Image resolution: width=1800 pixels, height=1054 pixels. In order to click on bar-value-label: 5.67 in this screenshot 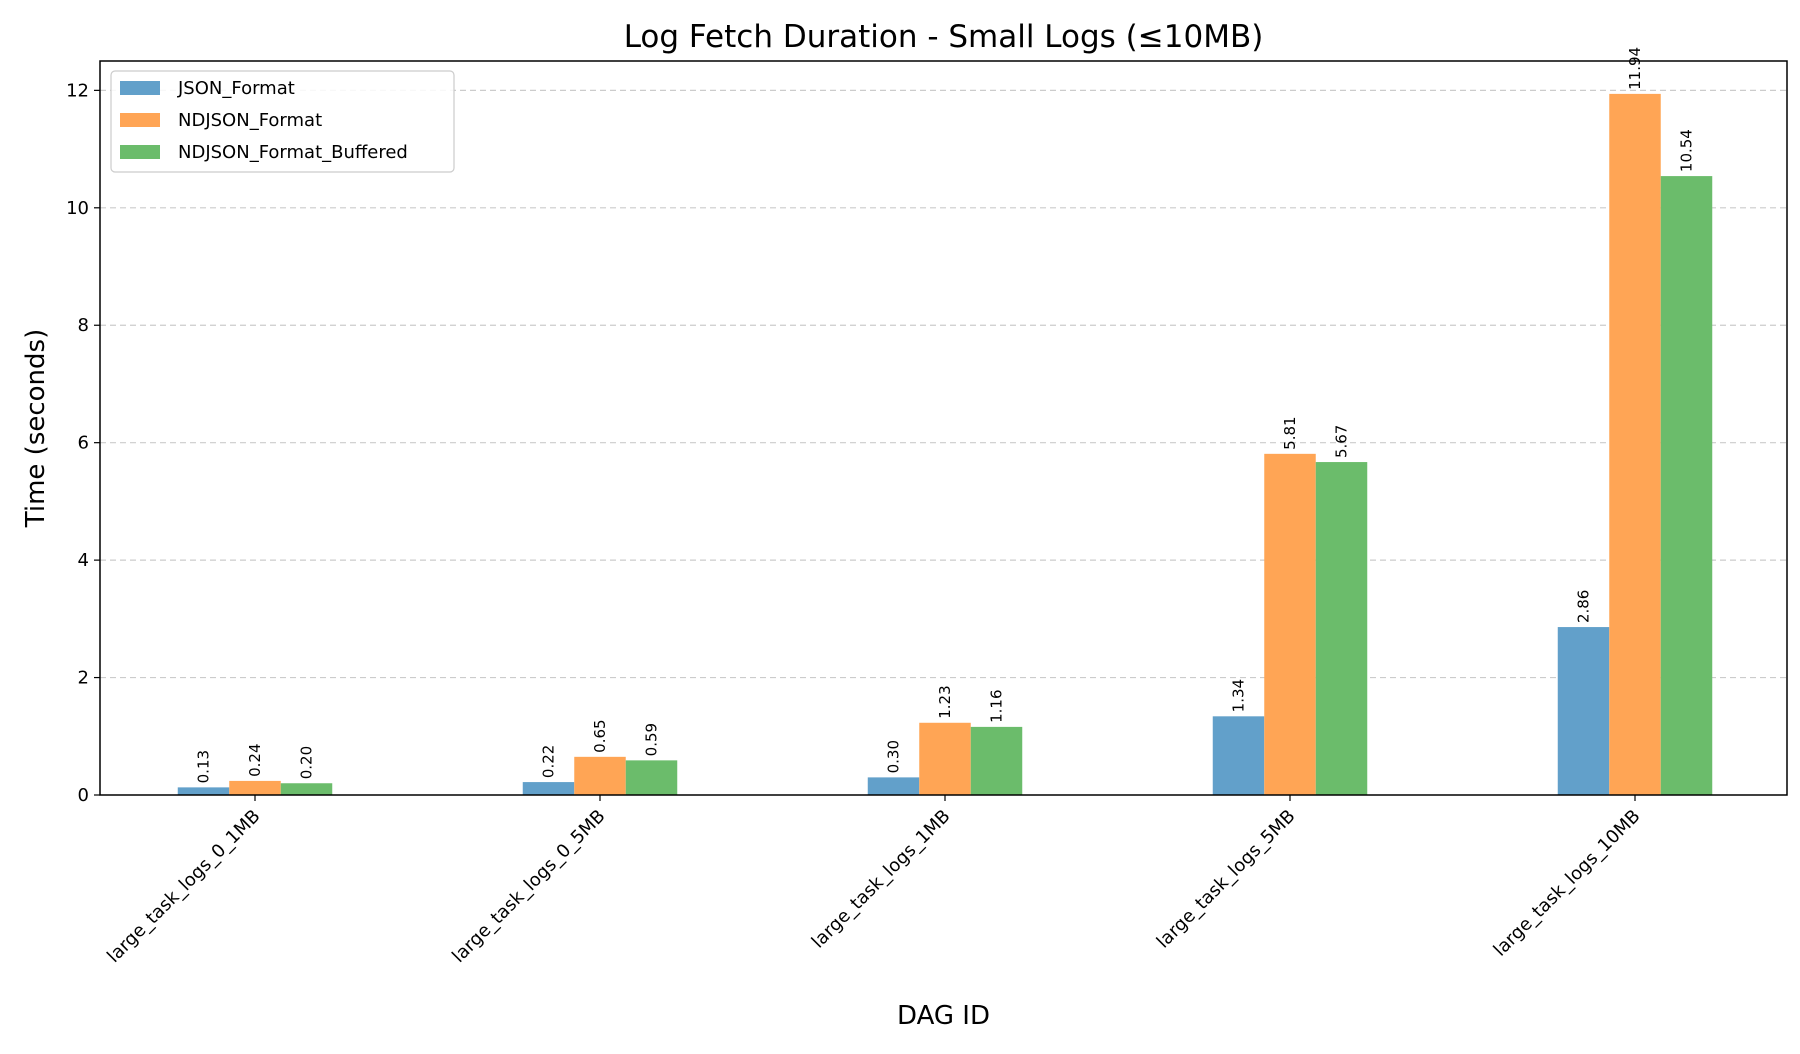, I will do `click(1342, 441)`.